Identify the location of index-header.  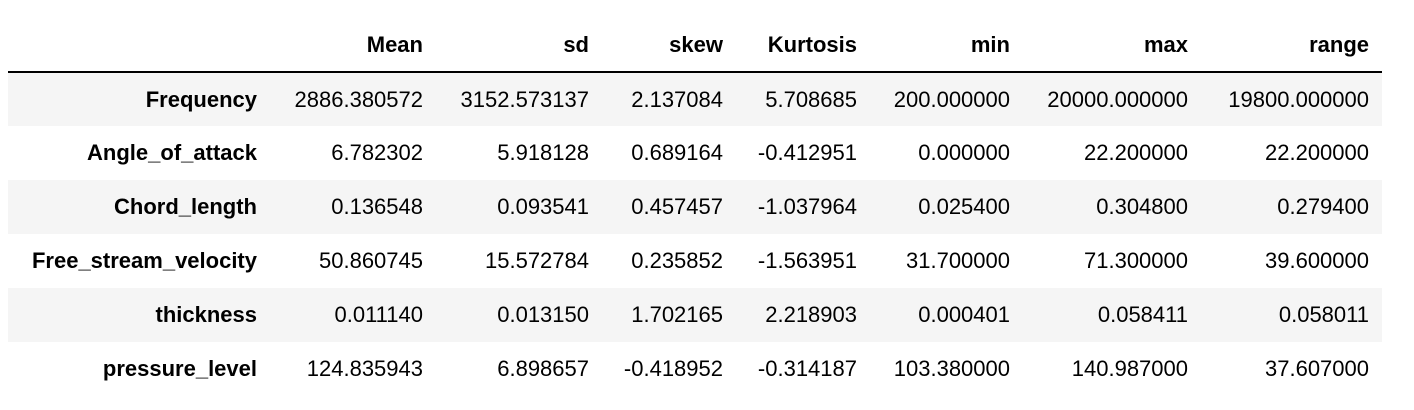
(139, 46).